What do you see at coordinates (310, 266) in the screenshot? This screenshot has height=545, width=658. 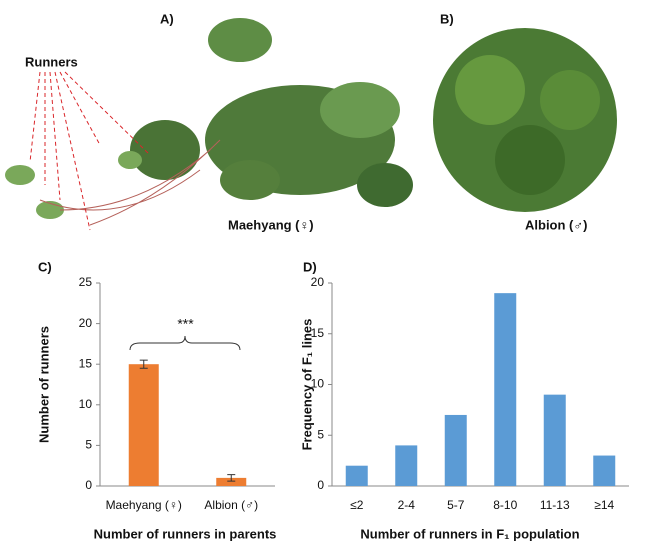 I see `panel-label: D)` at bounding box center [310, 266].